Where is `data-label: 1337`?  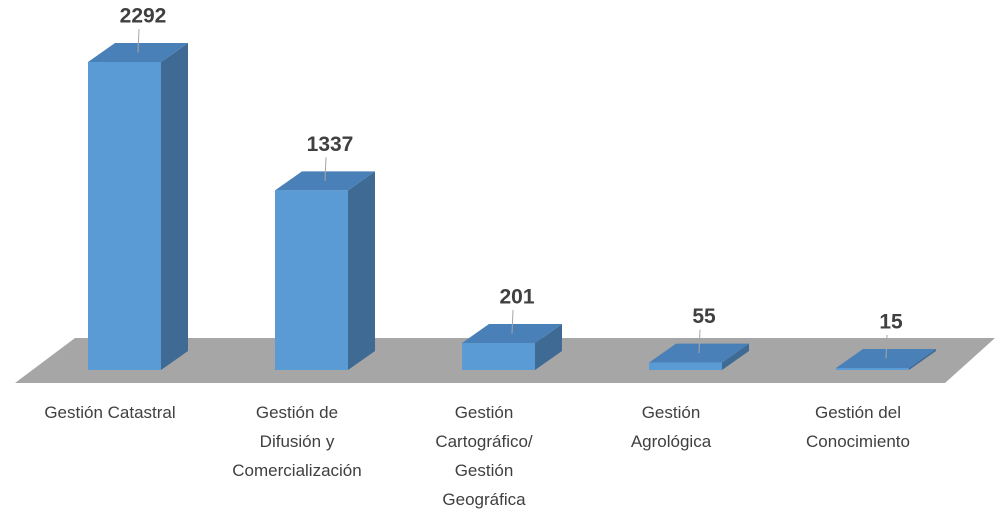 data-label: 1337 is located at coordinates (330, 144).